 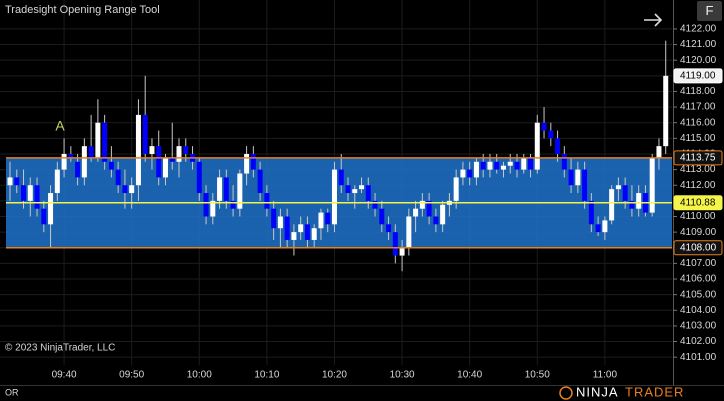 I want to click on y-tick-label: 4109.00, so click(x=698, y=232).